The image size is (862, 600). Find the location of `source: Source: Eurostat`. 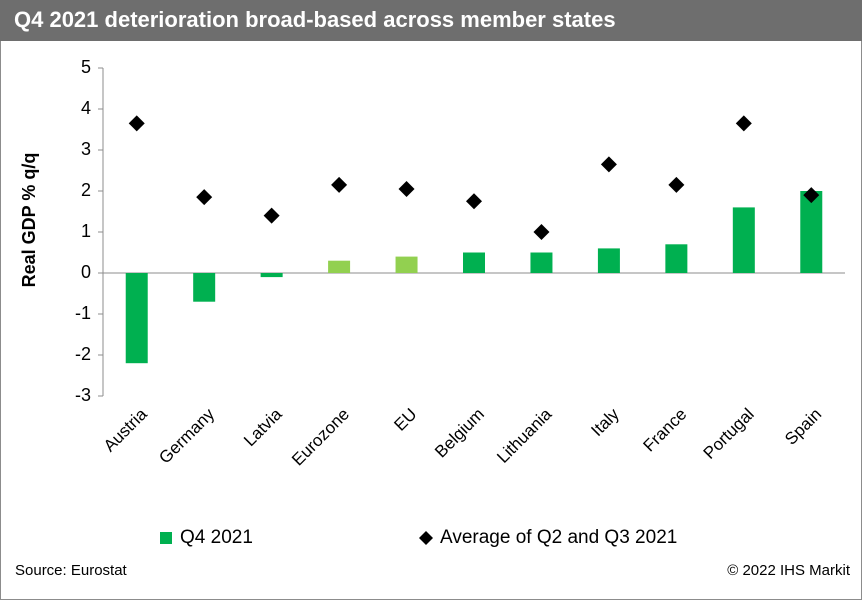

source: Source: Eurostat is located at coordinates (71, 570).